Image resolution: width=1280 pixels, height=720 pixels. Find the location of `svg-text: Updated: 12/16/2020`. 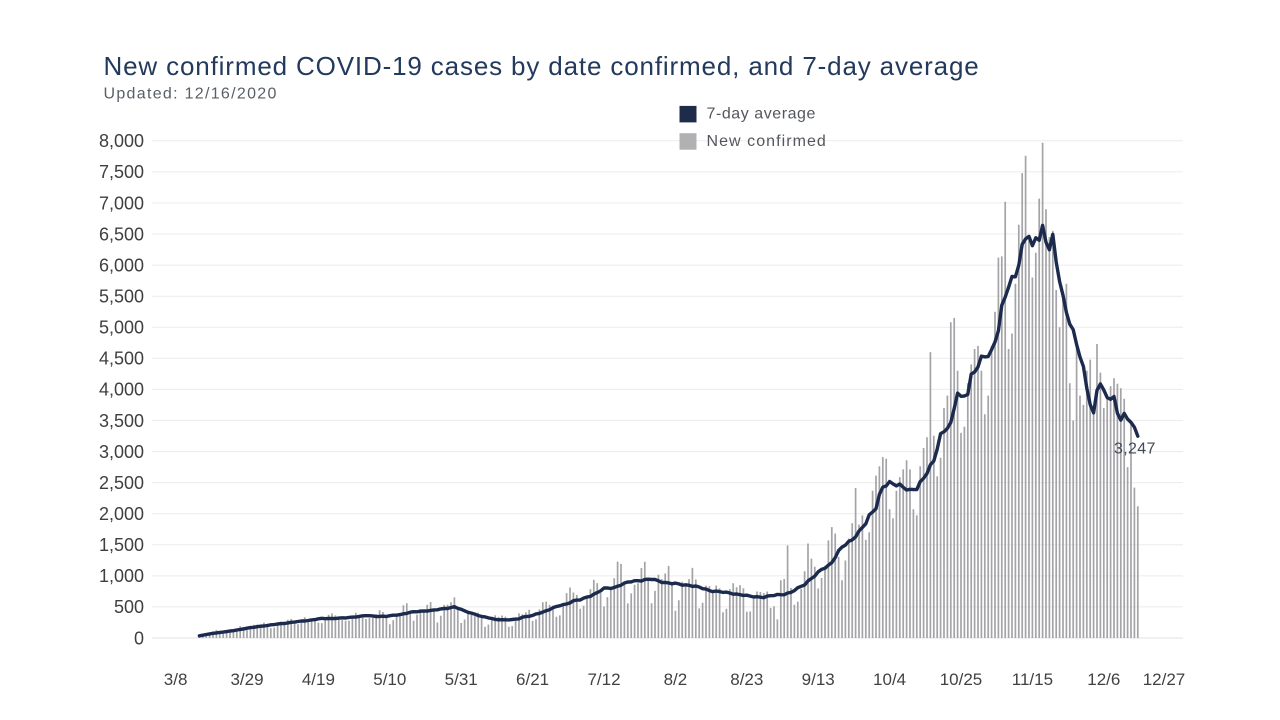

svg-text: Updated: 12/16/2020 is located at coordinates (191, 94).